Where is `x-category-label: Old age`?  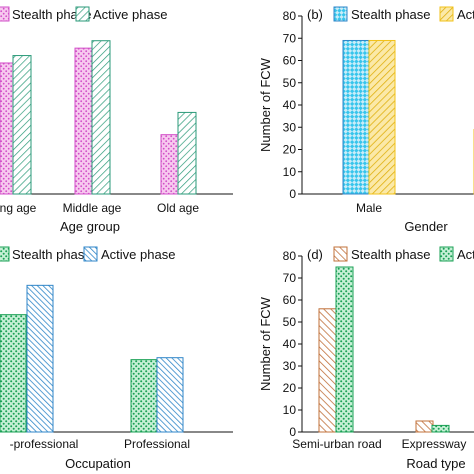
x-category-label: Old age is located at coordinates (178, 208).